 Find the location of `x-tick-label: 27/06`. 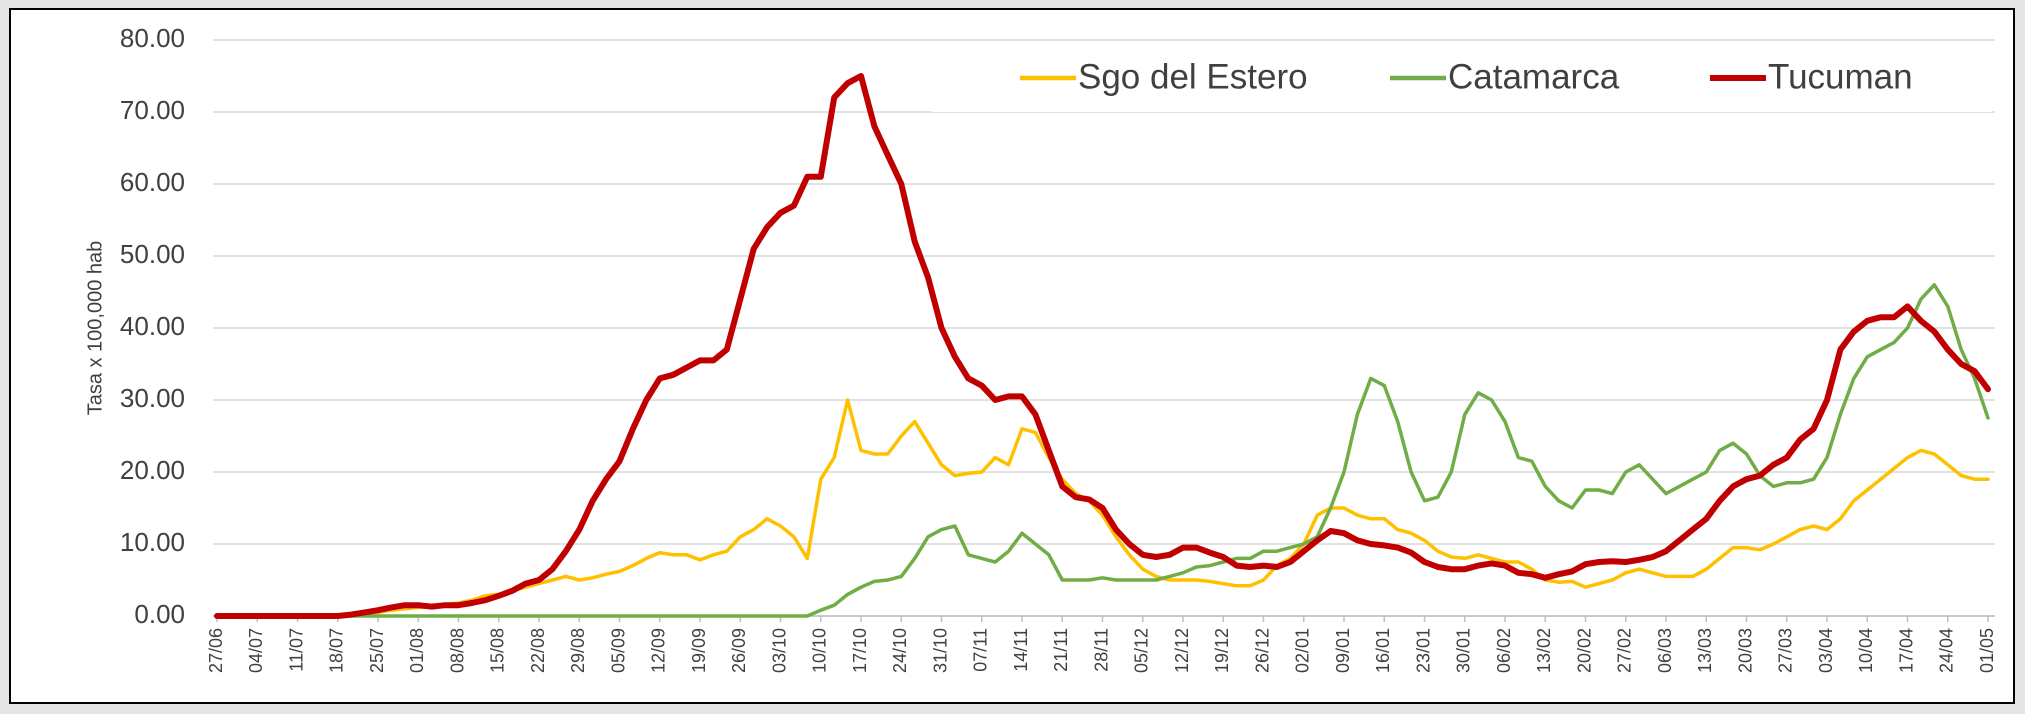

x-tick-label: 27/06 is located at coordinates (216, 650).